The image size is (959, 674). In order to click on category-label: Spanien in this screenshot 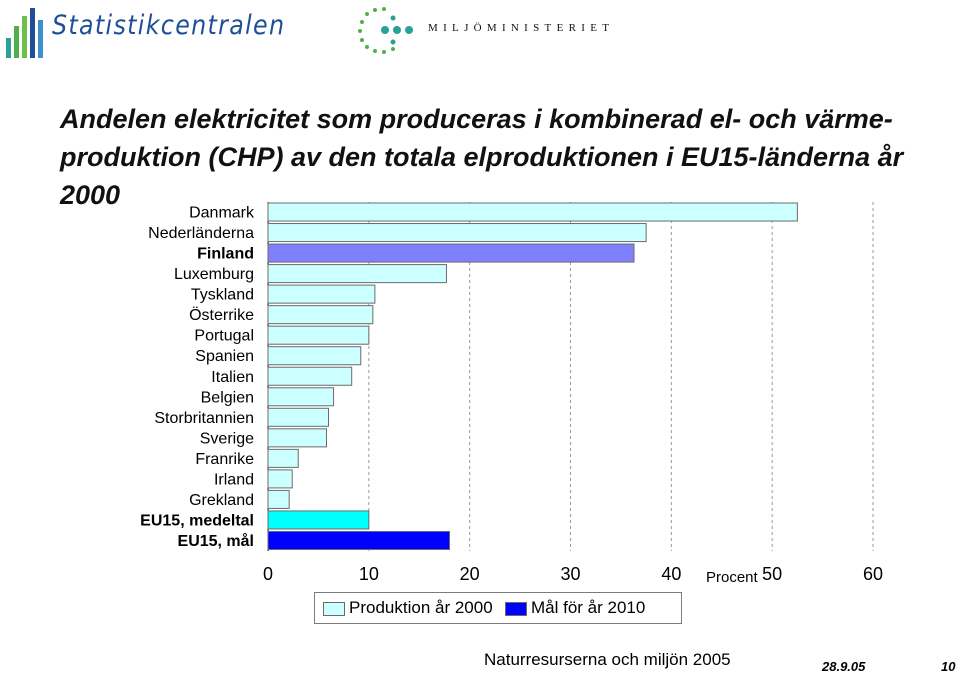, I will do `click(224, 356)`.